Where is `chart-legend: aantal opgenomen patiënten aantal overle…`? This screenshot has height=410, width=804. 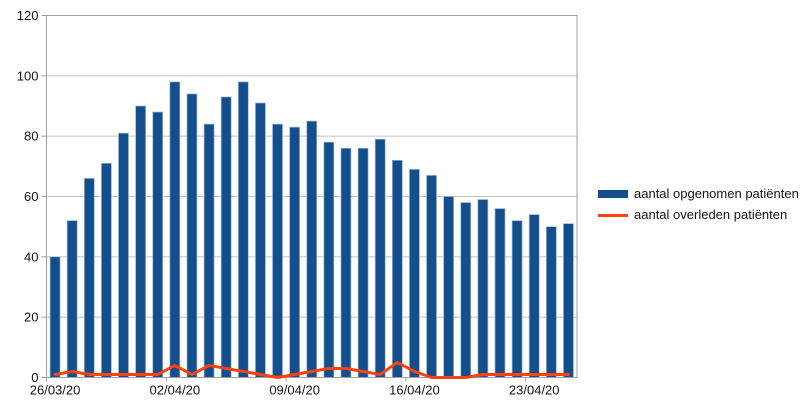 chart-legend: aantal opgenomen patiënten aantal overle… is located at coordinates (698, 204).